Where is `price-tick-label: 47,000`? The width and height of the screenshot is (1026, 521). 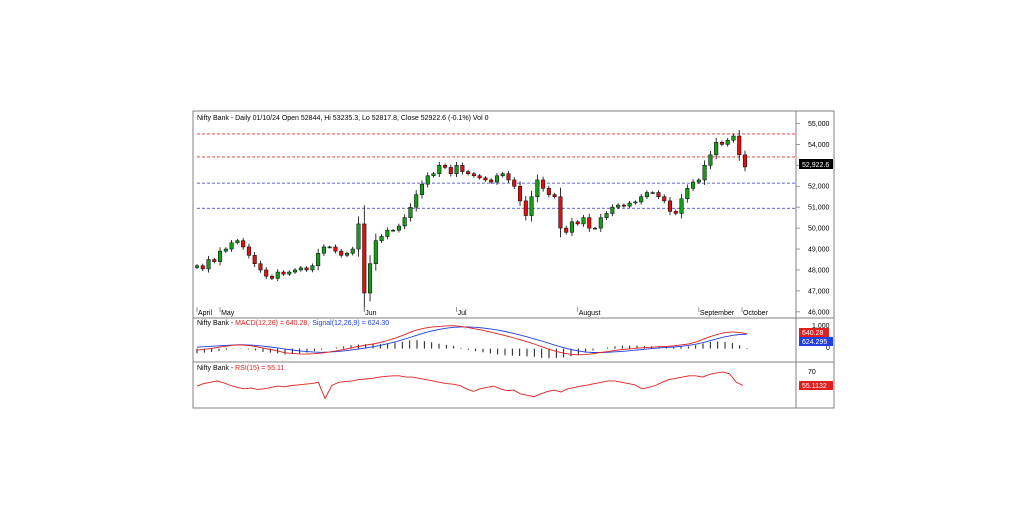
price-tick-label: 47,000 is located at coordinates (819, 291).